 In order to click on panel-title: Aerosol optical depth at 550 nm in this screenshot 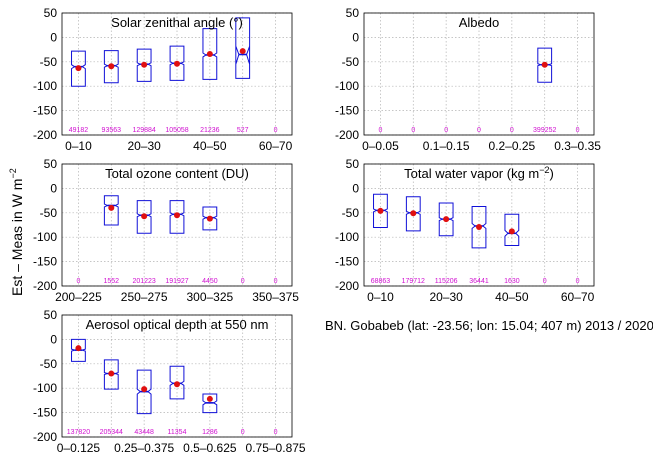, I will do `click(177, 324)`.